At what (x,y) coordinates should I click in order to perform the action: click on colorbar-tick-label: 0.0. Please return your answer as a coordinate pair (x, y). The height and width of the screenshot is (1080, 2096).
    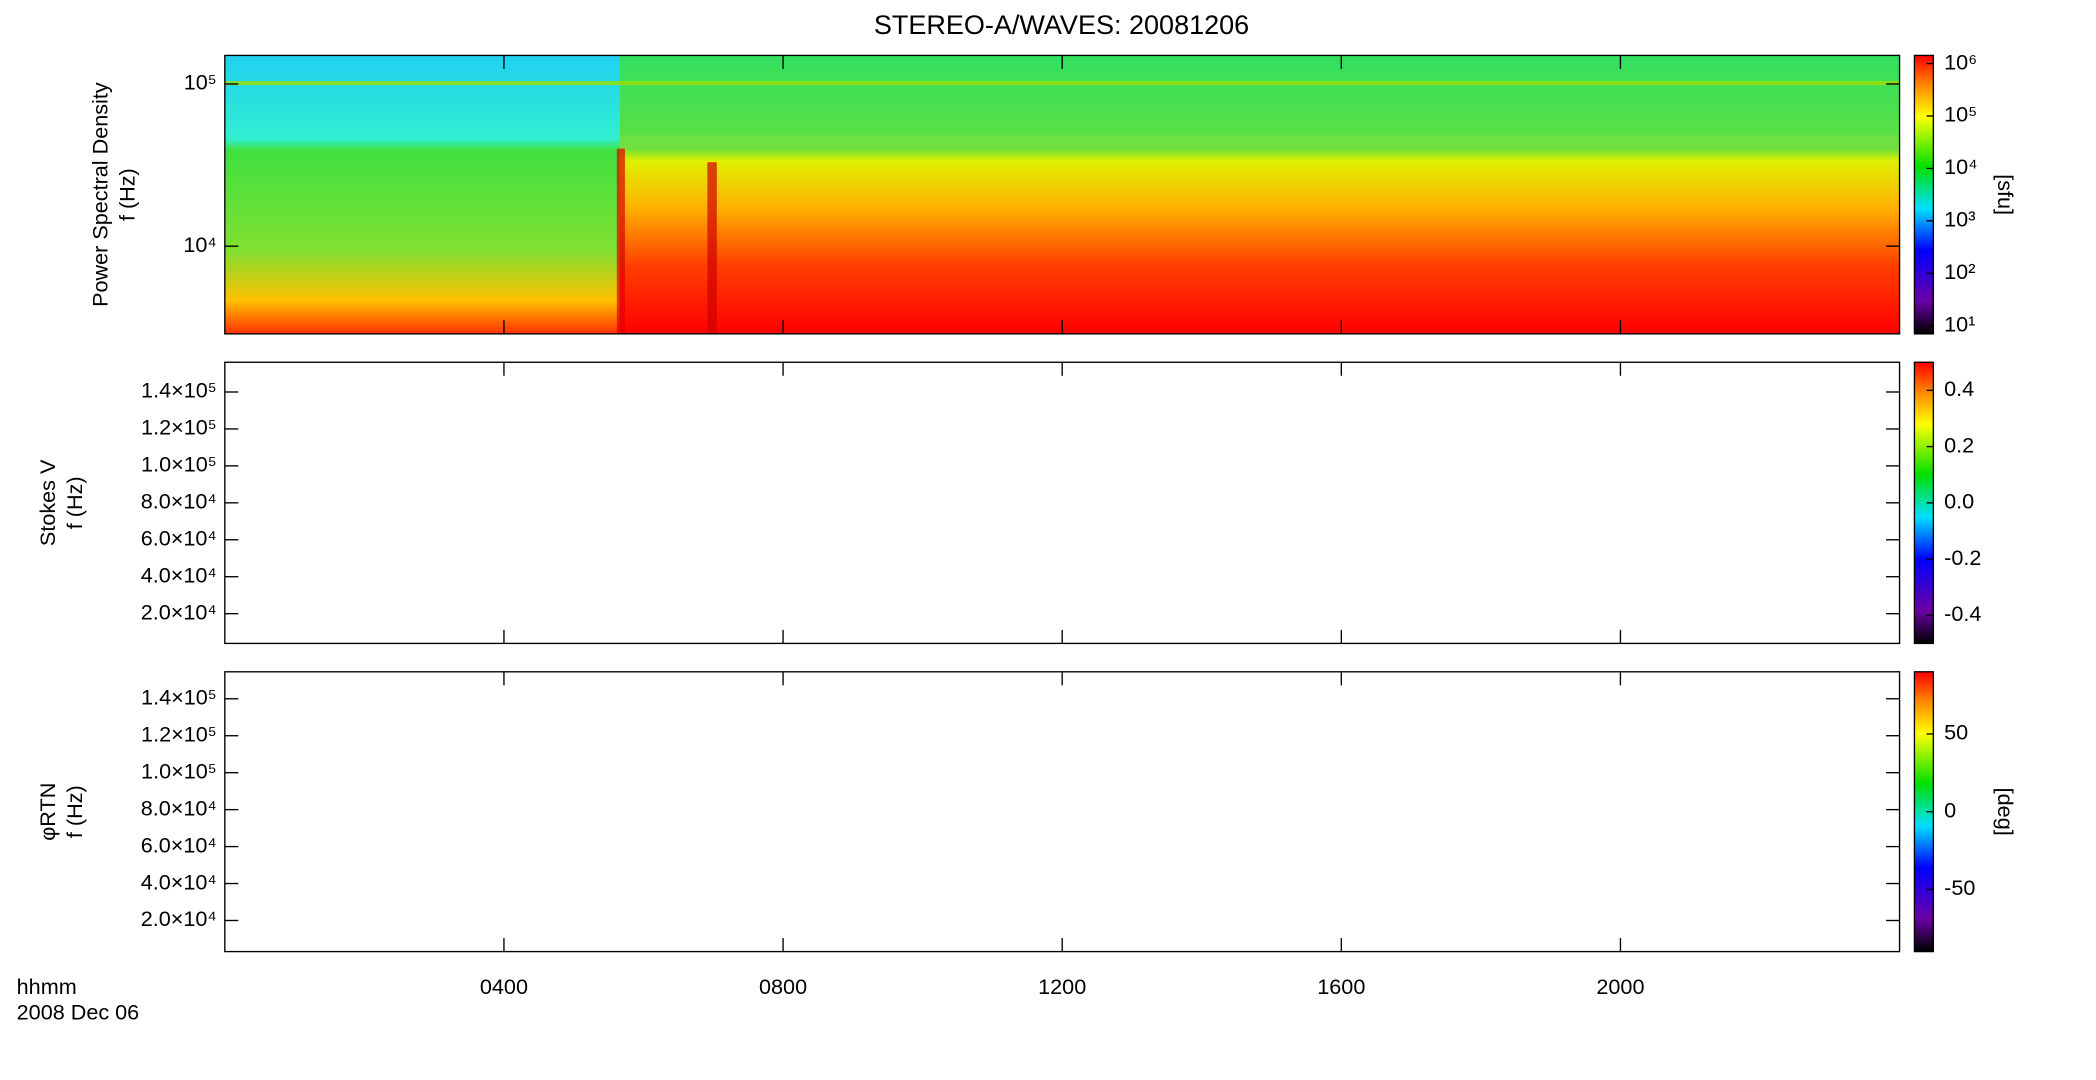
    Looking at the image, I should click on (1959, 501).